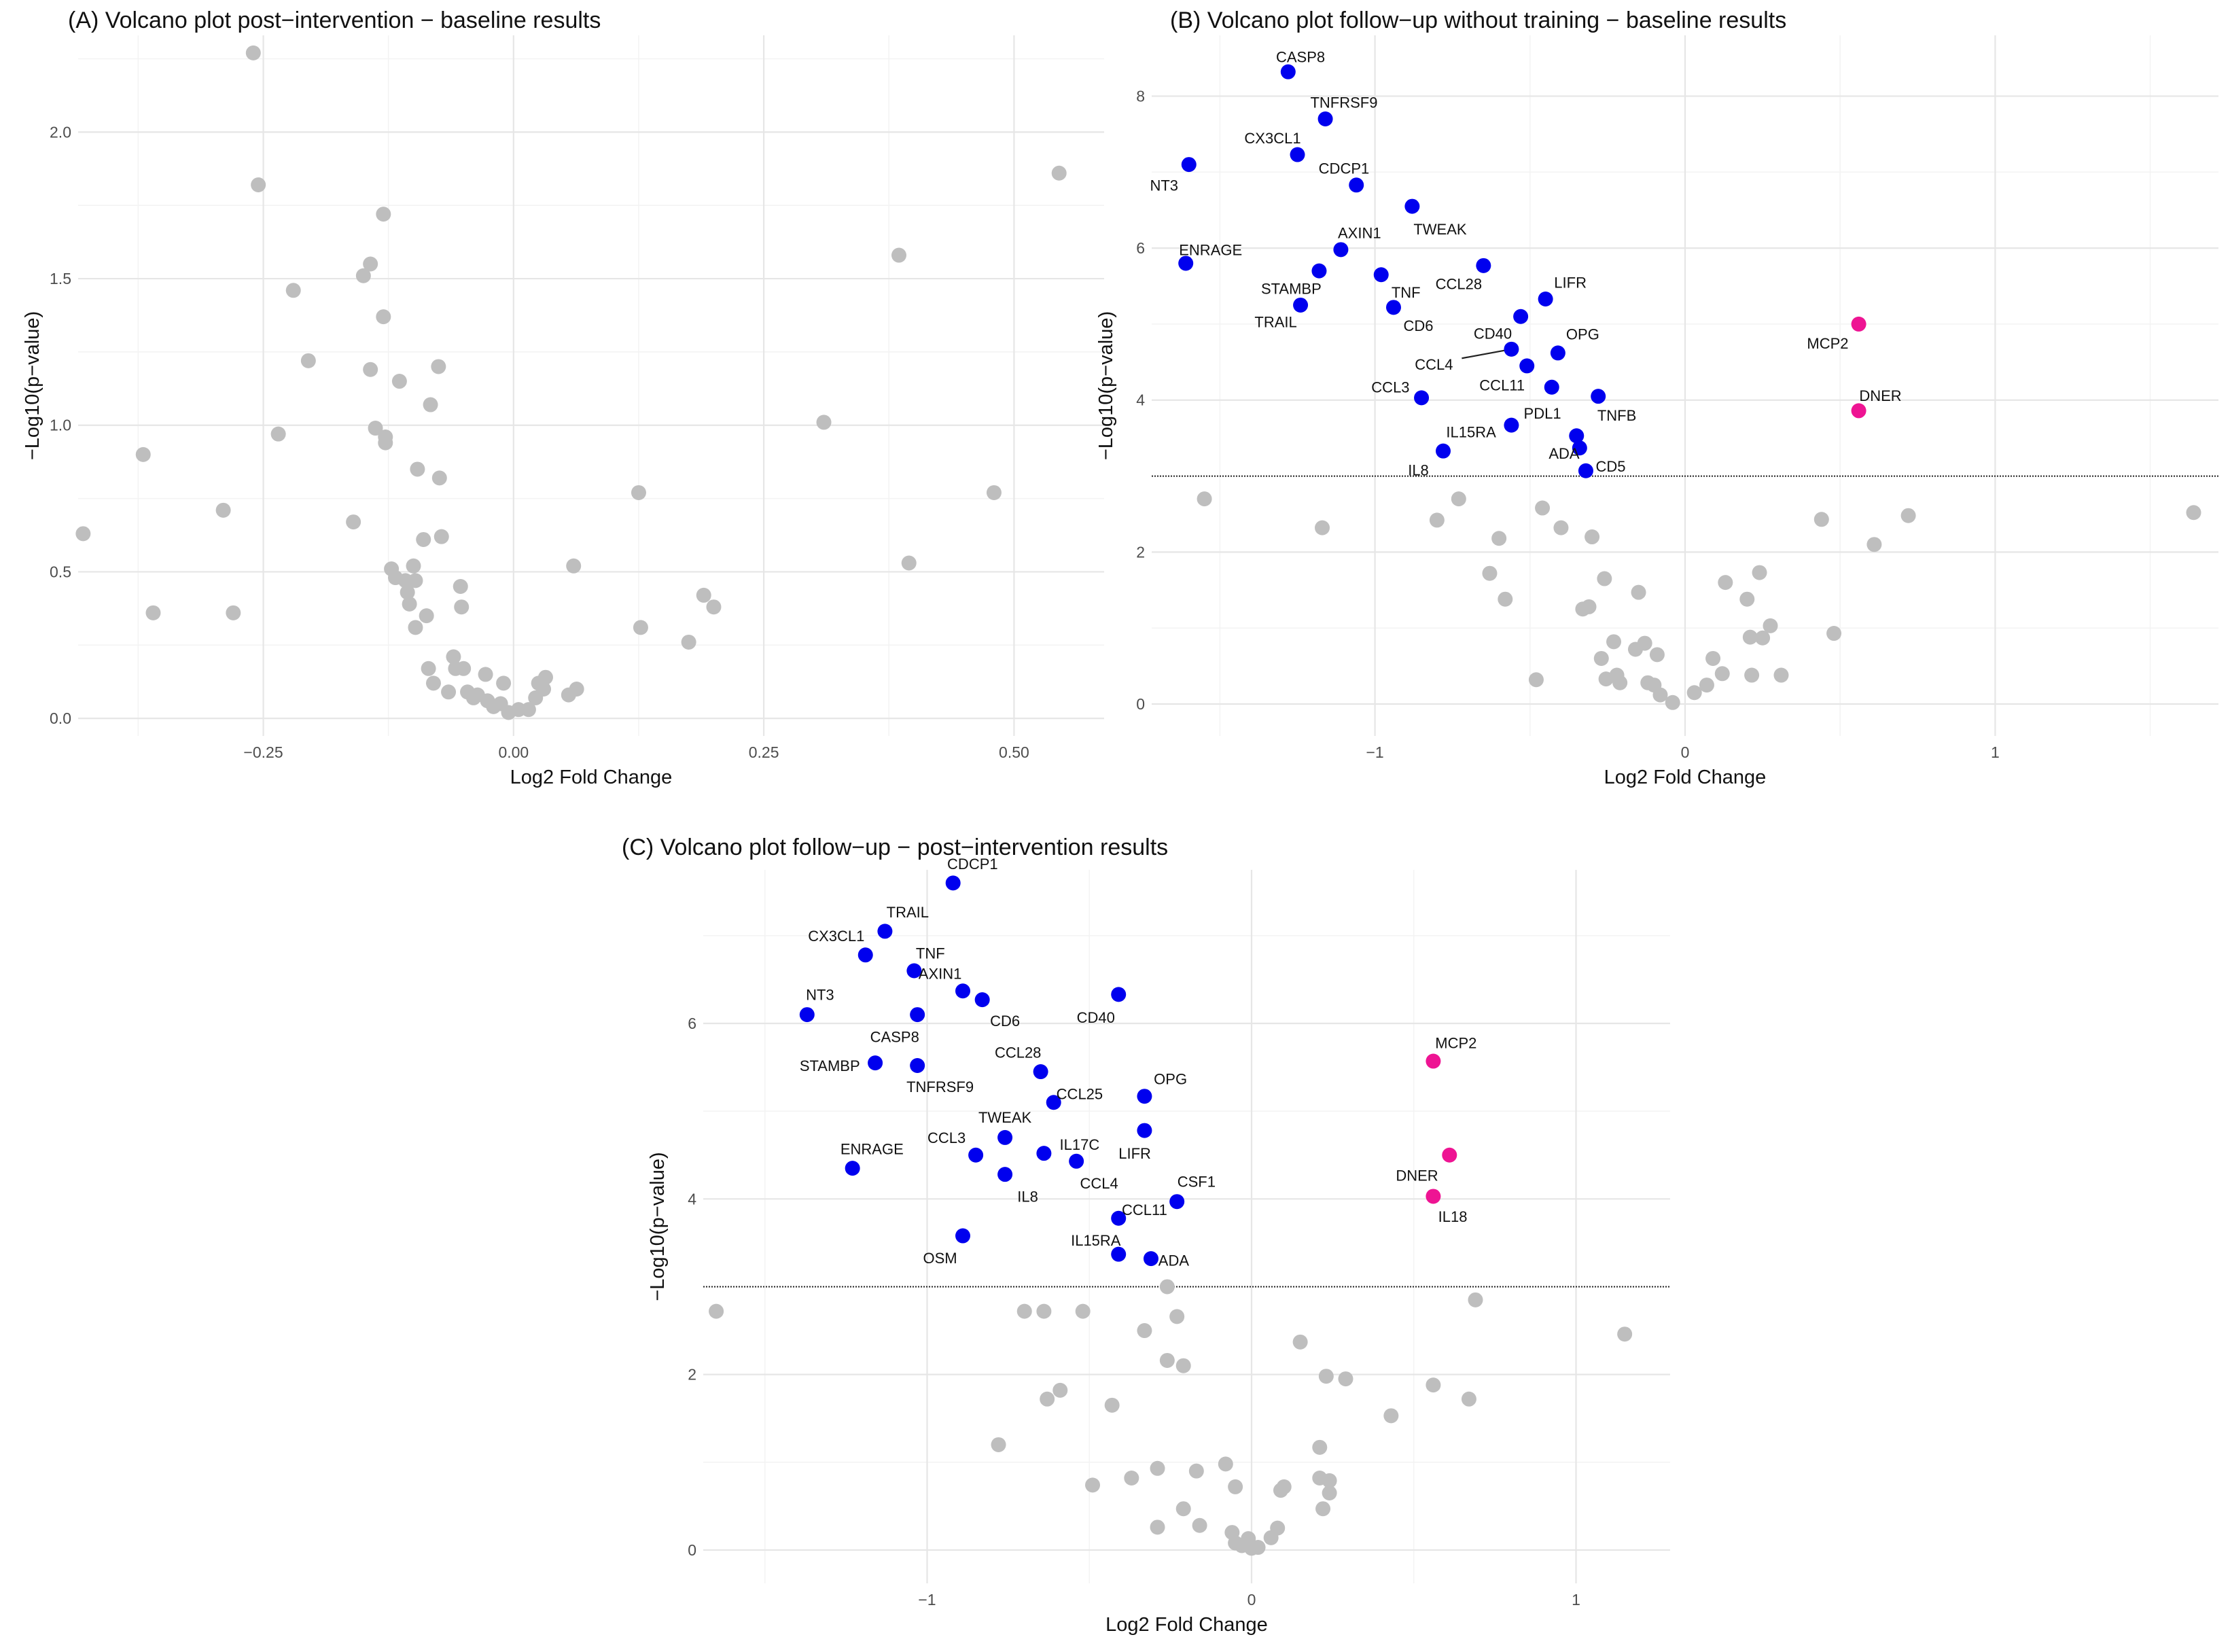  I want to click on gene-label-il17c: IL17C, so click(1080, 1144).